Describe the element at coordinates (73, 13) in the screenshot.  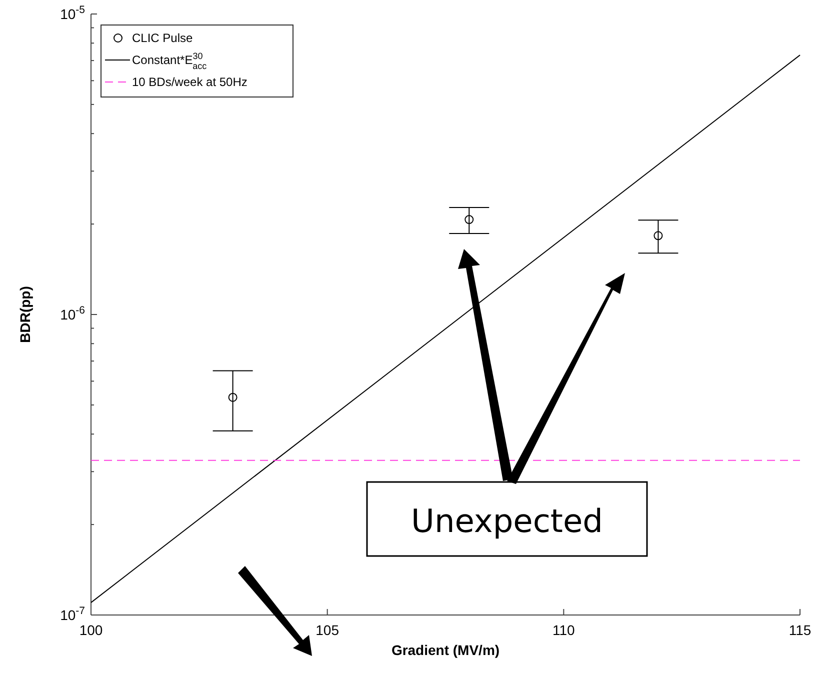
I see `y-tick-label: 10$^{-5}$` at that location.